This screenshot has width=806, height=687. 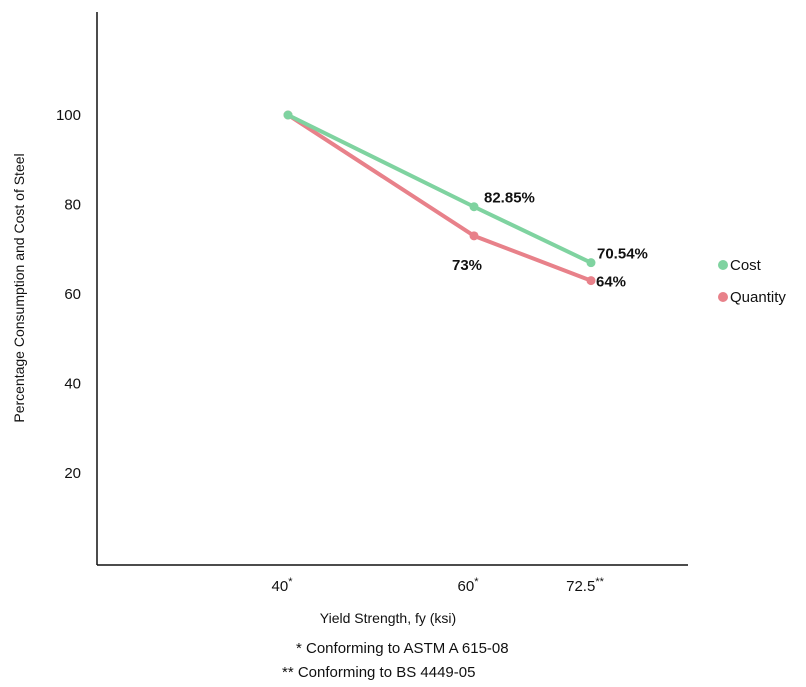 What do you see at coordinates (723, 297) in the screenshot?
I see `legend-marker-quantity` at bounding box center [723, 297].